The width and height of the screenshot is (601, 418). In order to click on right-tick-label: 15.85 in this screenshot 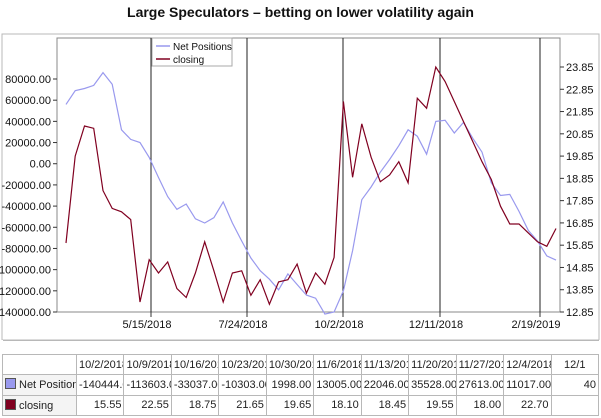, I will do `click(580, 246)`.